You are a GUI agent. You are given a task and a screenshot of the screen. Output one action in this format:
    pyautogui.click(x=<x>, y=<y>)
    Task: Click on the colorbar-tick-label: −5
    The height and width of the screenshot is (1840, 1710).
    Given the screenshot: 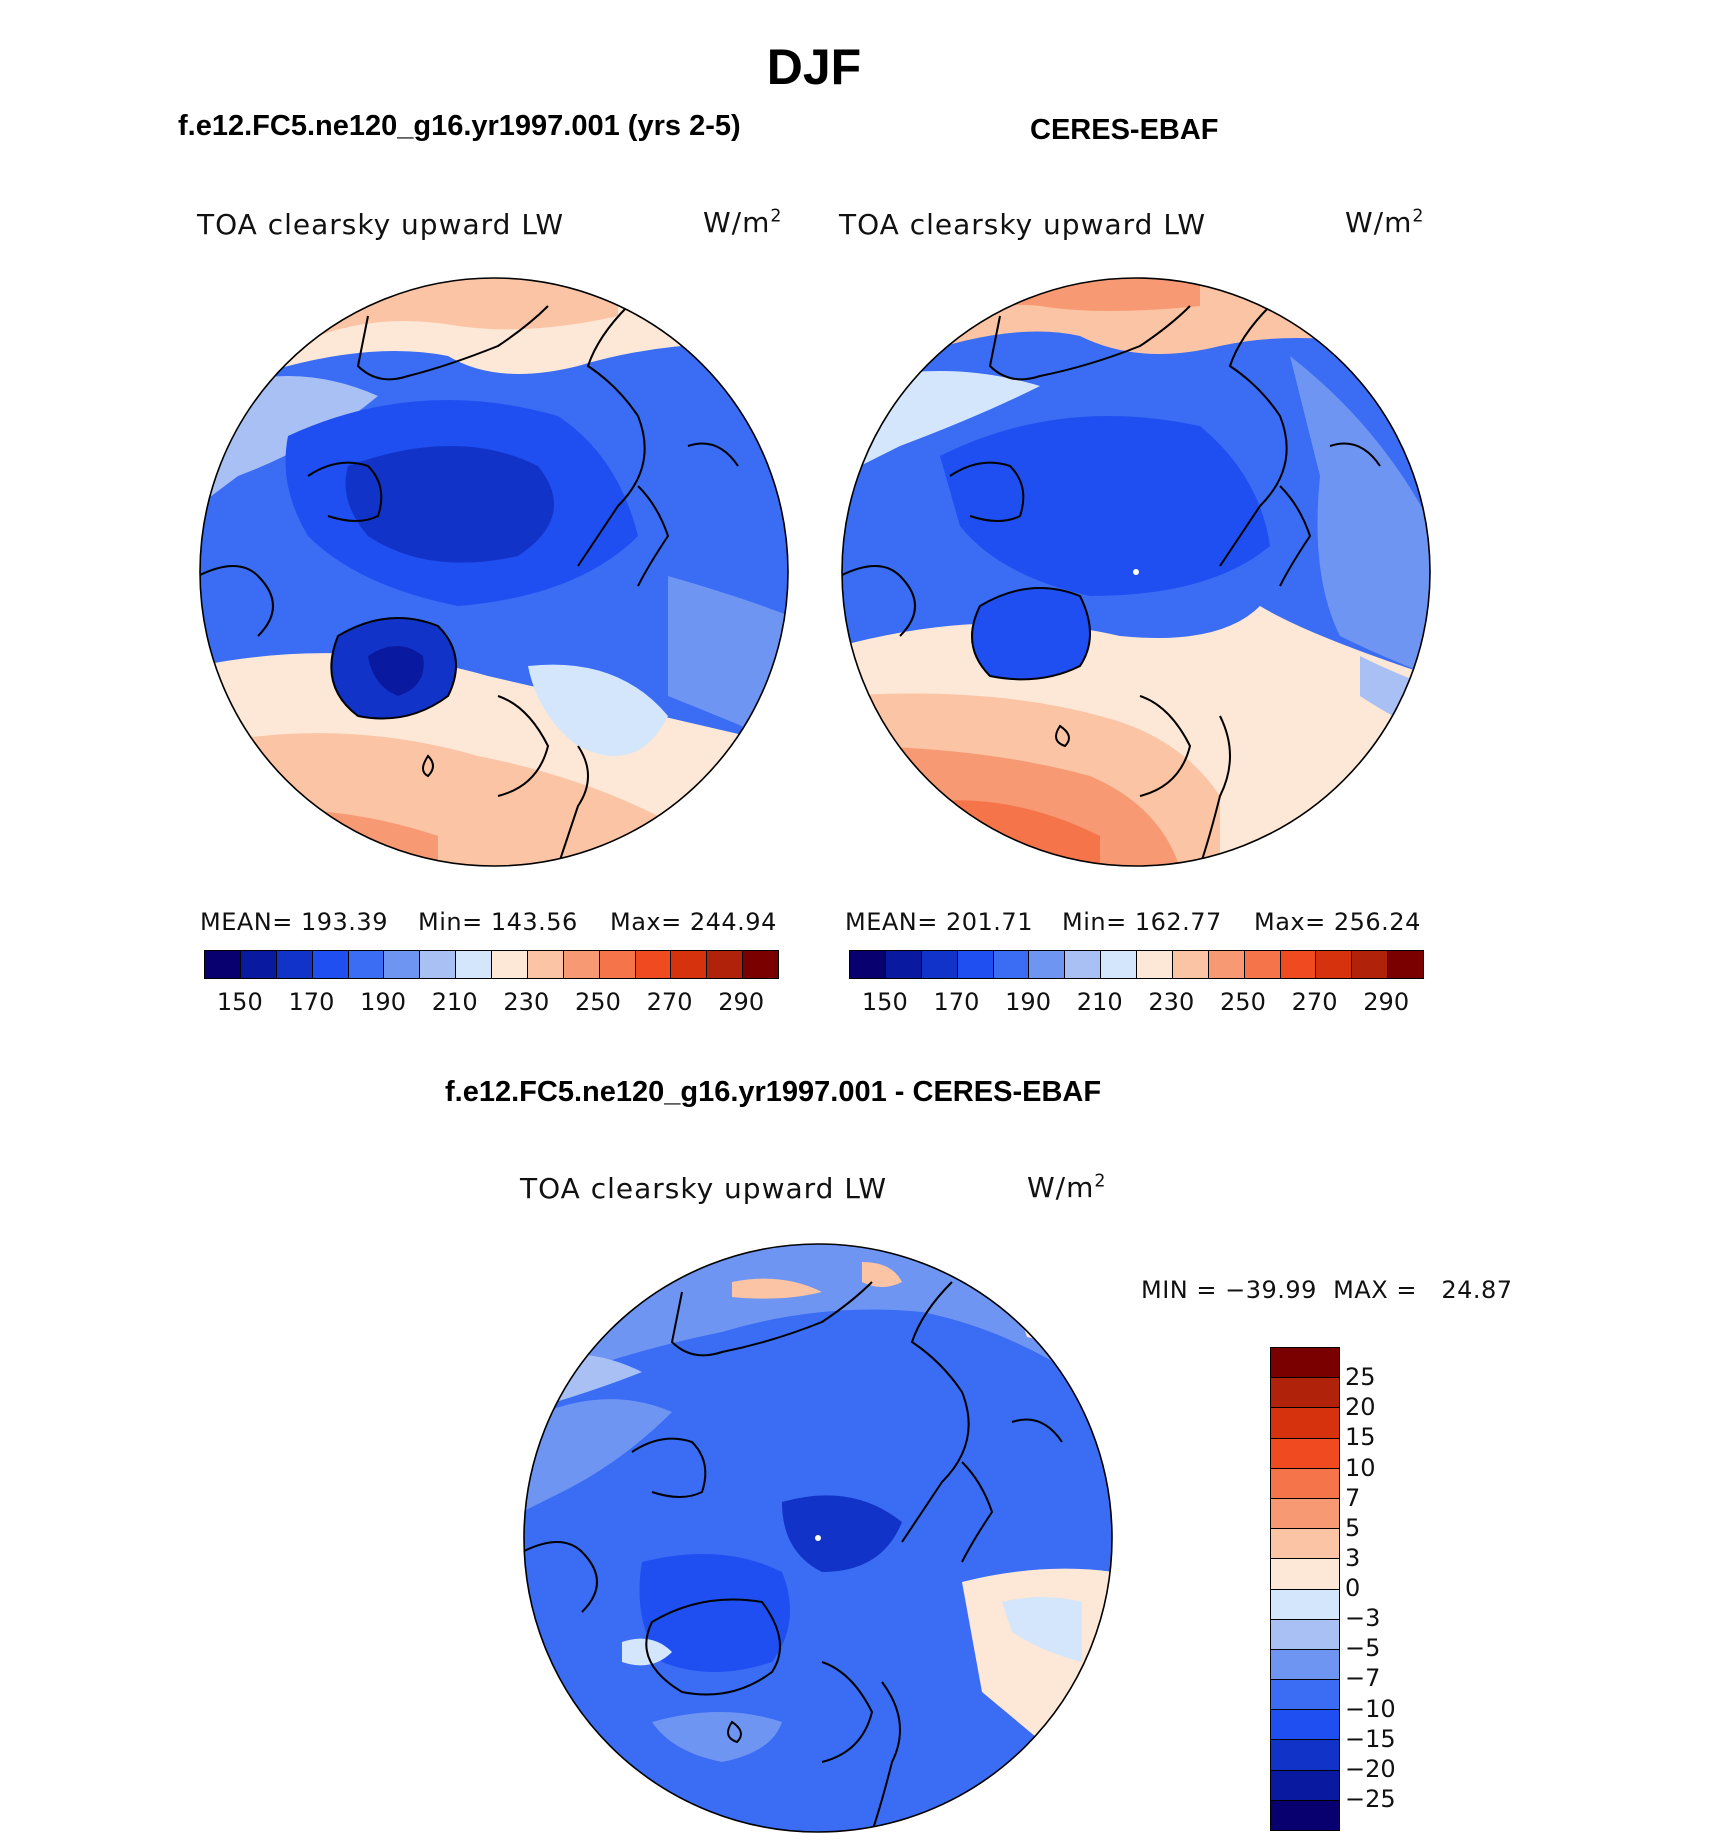 What is the action you would take?
    pyautogui.click(x=1363, y=1648)
    